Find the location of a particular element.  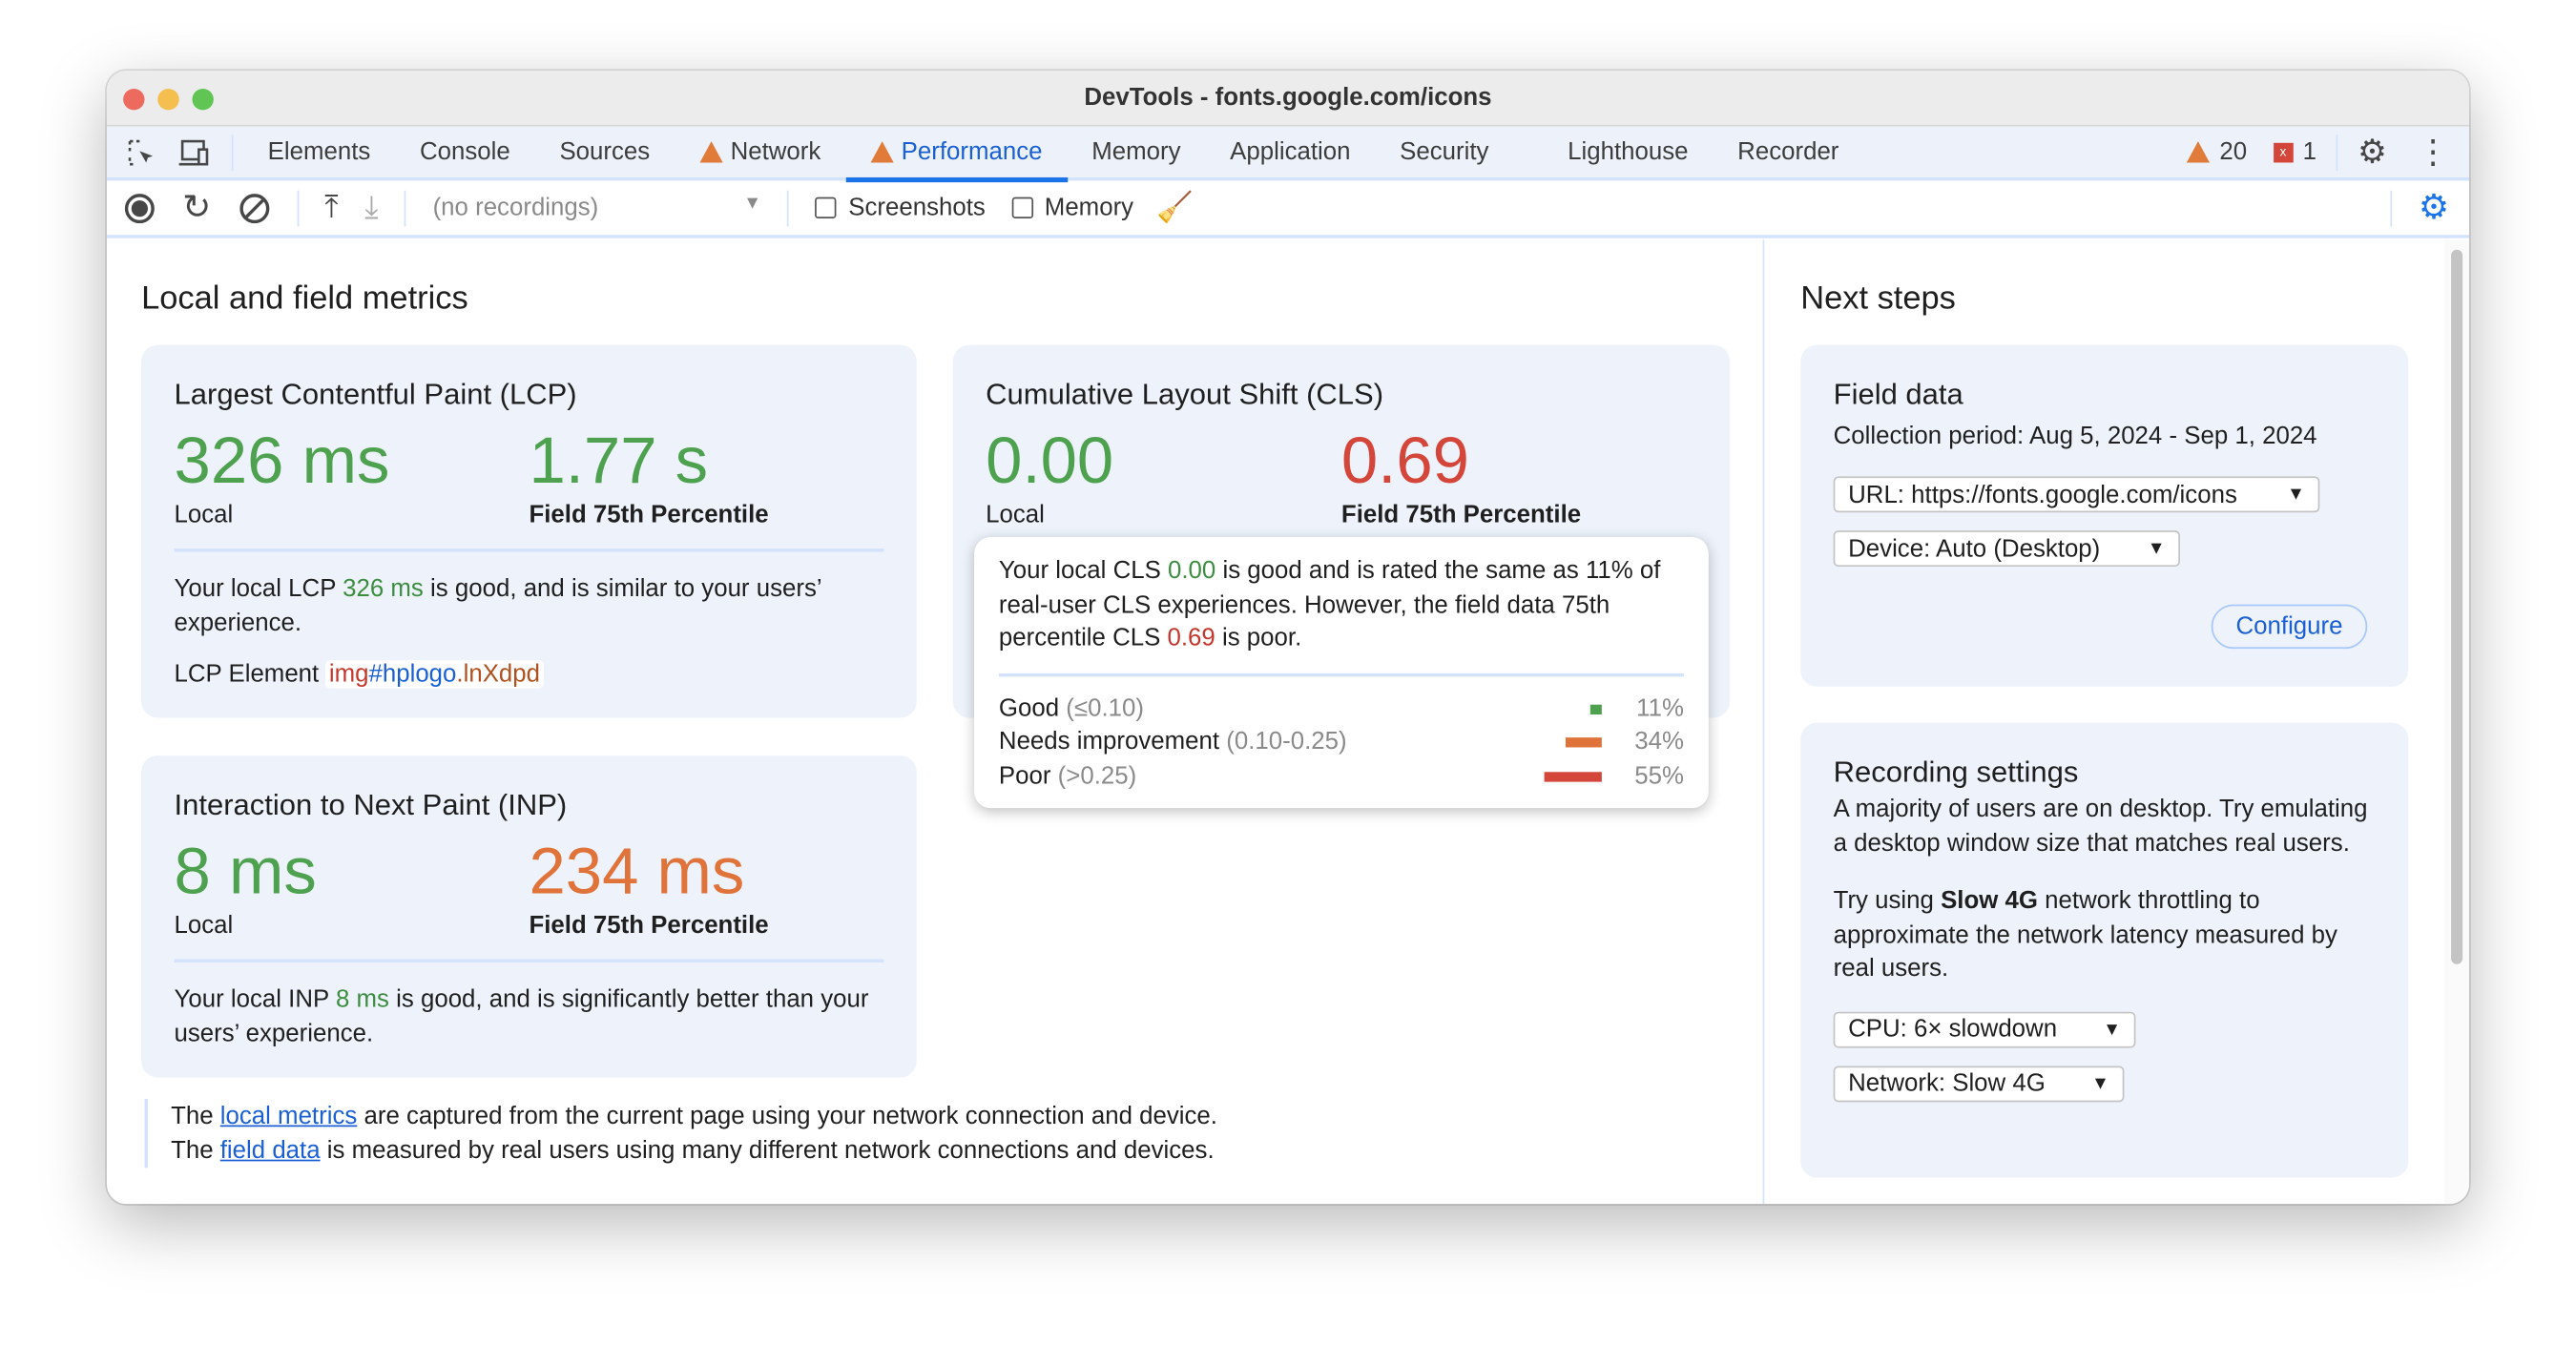

zoom-window-button is located at coordinates (203, 99).